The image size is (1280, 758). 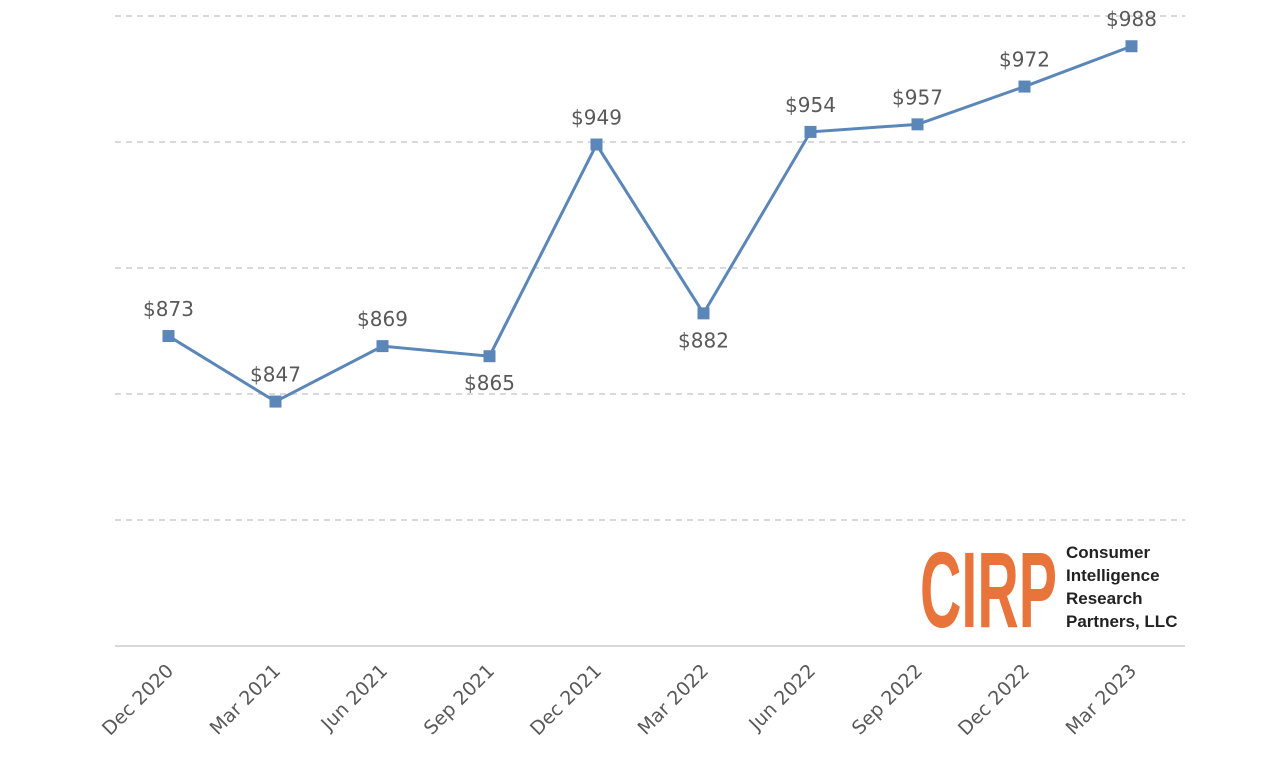 What do you see at coordinates (168, 309) in the screenshot?
I see `data-label: $873` at bounding box center [168, 309].